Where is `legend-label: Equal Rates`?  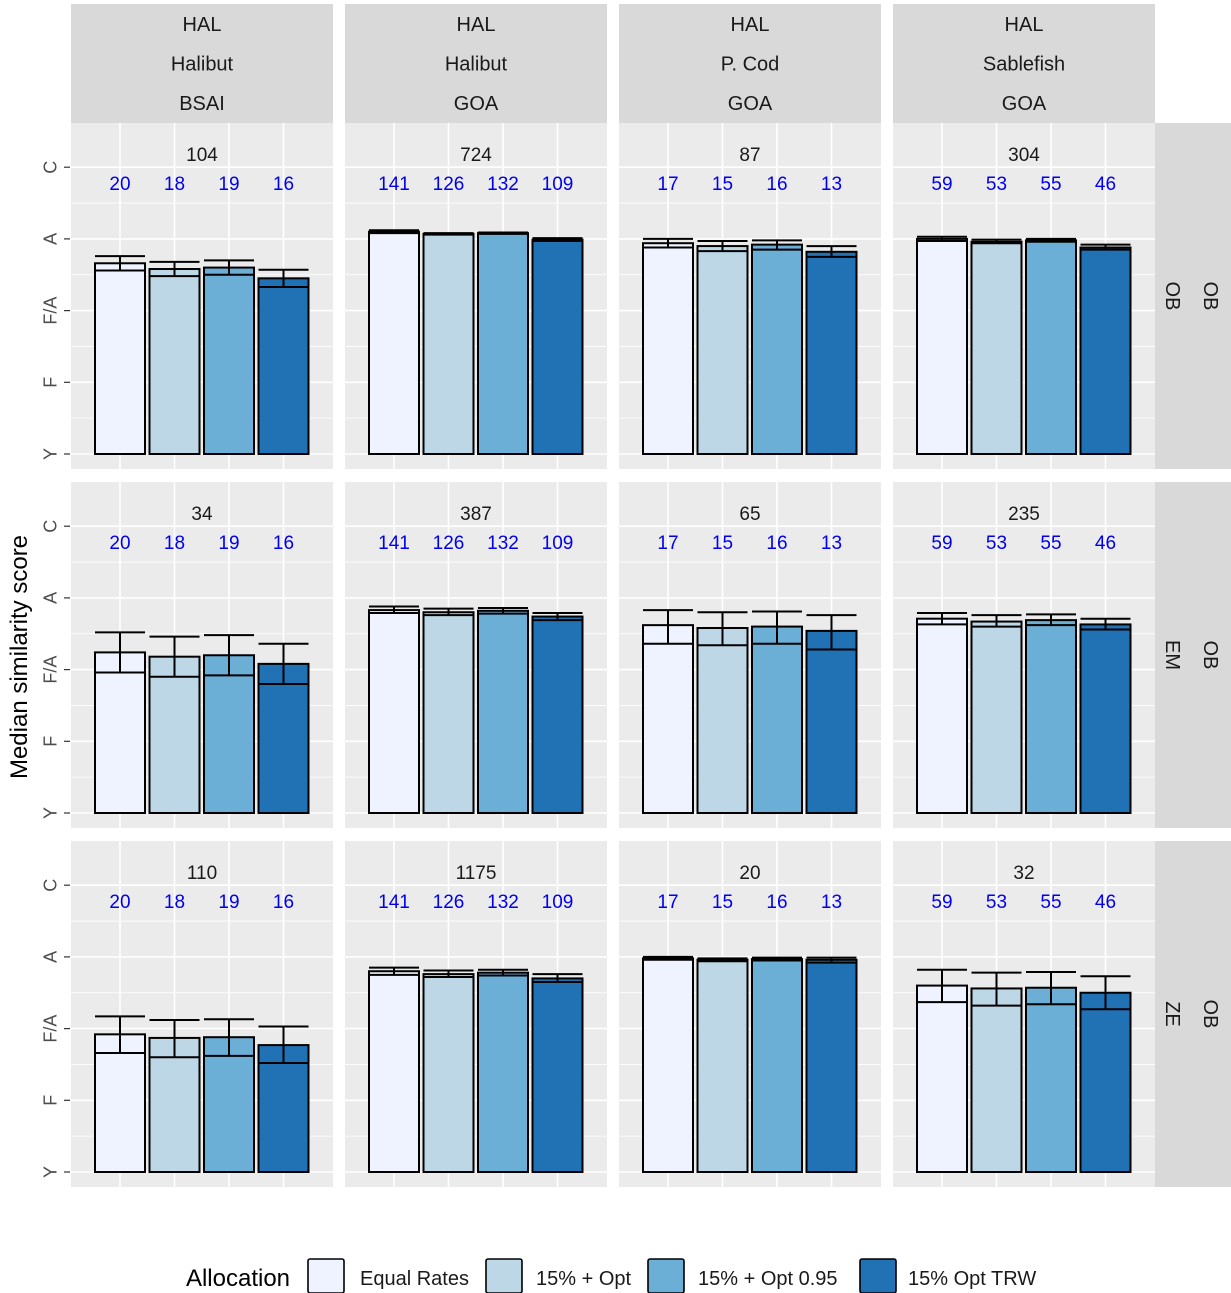 legend-label: Equal Rates is located at coordinates (414, 1279).